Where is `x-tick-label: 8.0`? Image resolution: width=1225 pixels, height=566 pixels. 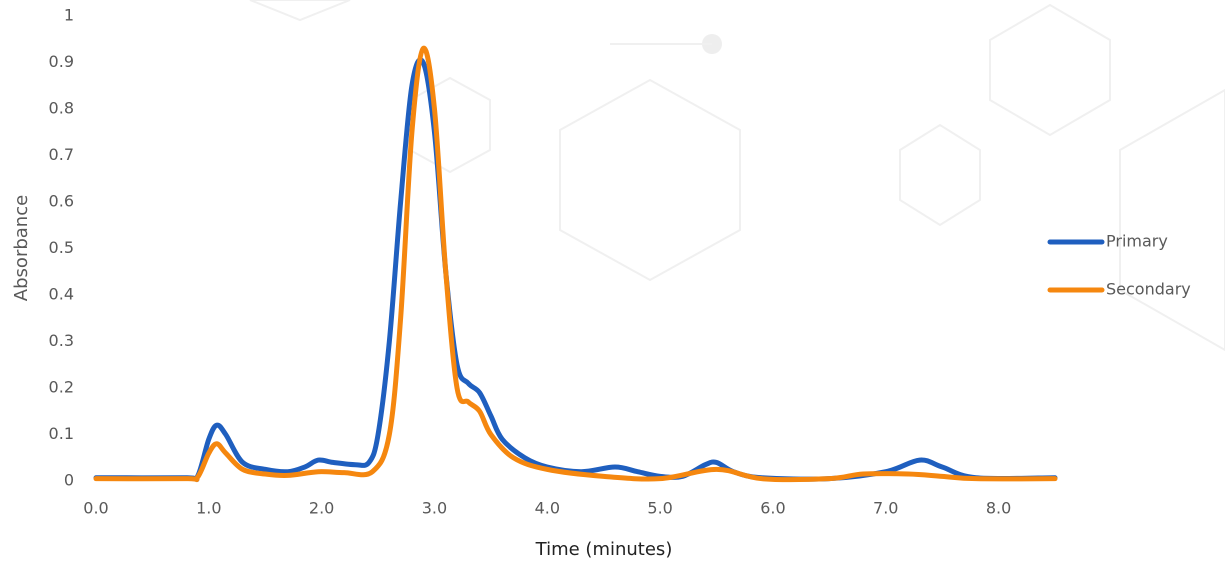 x-tick-label: 8.0 is located at coordinates (998, 508).